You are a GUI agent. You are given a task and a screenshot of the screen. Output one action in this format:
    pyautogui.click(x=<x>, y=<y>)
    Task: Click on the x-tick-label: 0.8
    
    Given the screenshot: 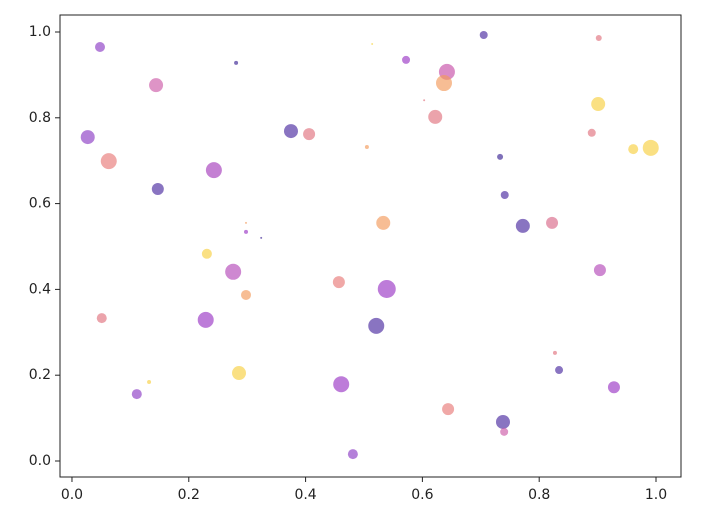 What is the action you would take?
    pyautogui.click(x=539, y=495)
    